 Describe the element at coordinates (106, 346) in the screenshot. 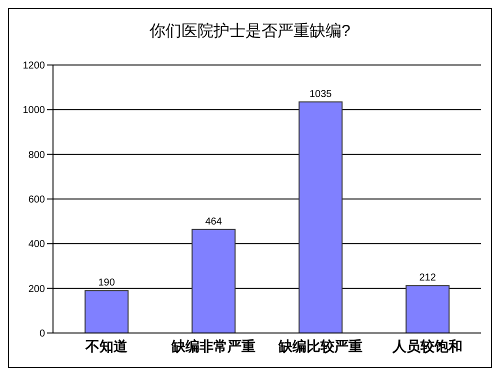

I see `x-tick-label: 不知道` at that location.